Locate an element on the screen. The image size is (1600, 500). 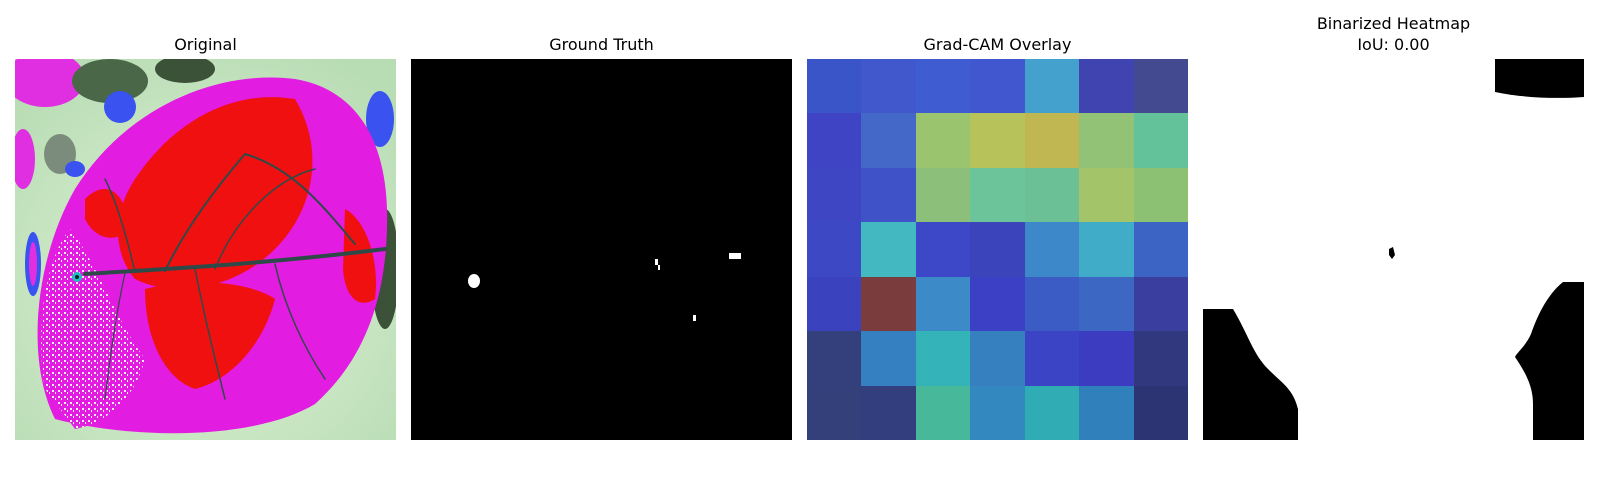
ground-truth-title: Ground Truth is located at coordinates (601, 44).